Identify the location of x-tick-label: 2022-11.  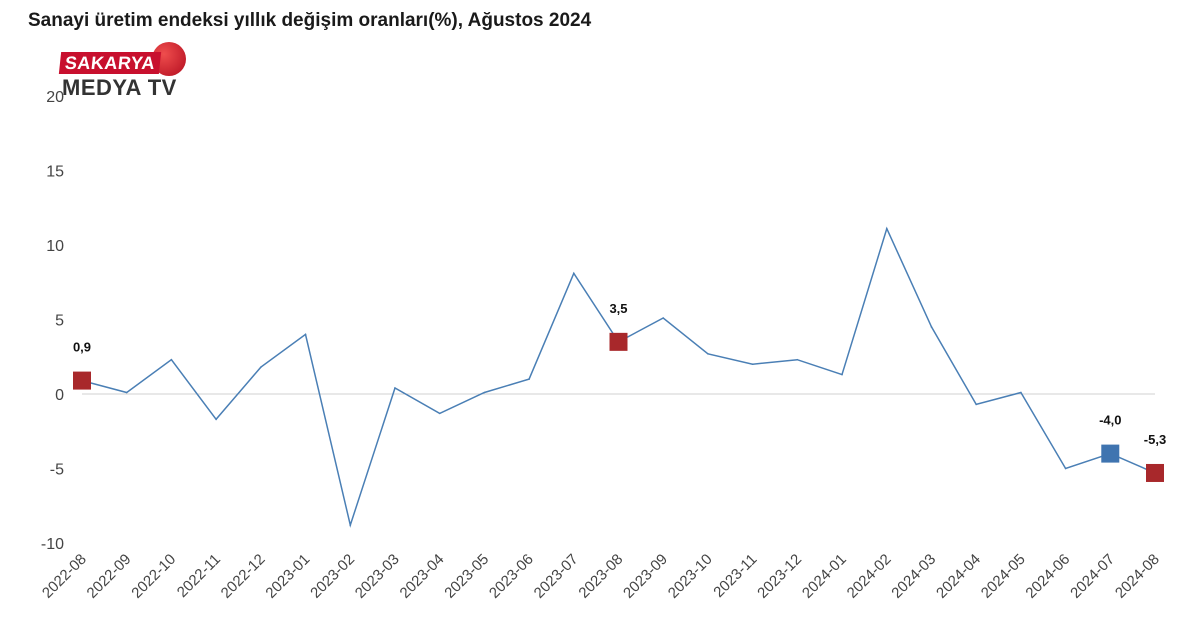
(199, 576).